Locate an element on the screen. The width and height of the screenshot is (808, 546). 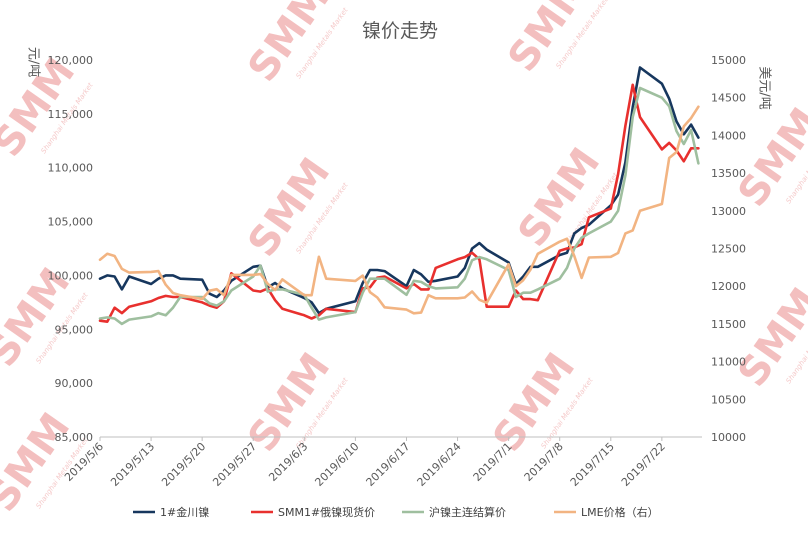
legend-label: 1#金川镍 is located at coordinates (184, 512).